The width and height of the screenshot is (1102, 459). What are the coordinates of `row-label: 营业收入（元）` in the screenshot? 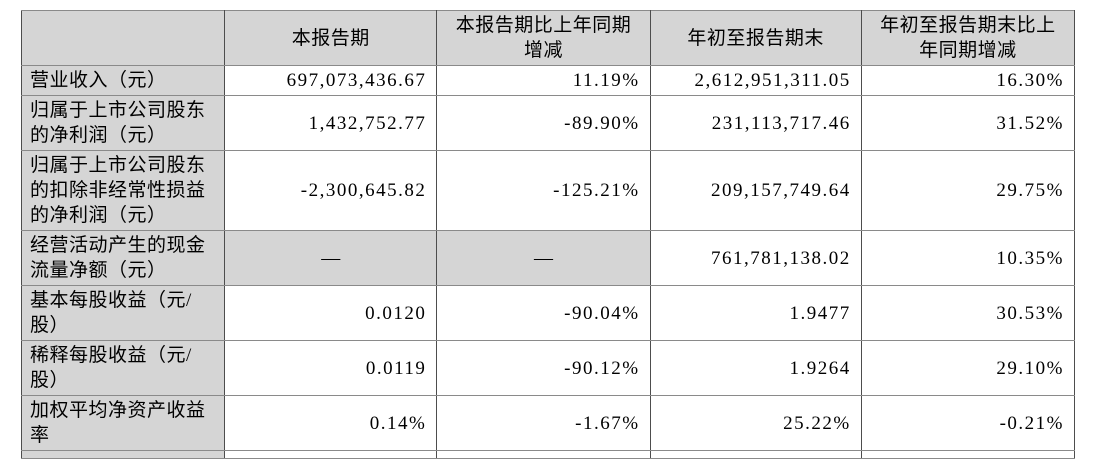 It's located at (123, 80).